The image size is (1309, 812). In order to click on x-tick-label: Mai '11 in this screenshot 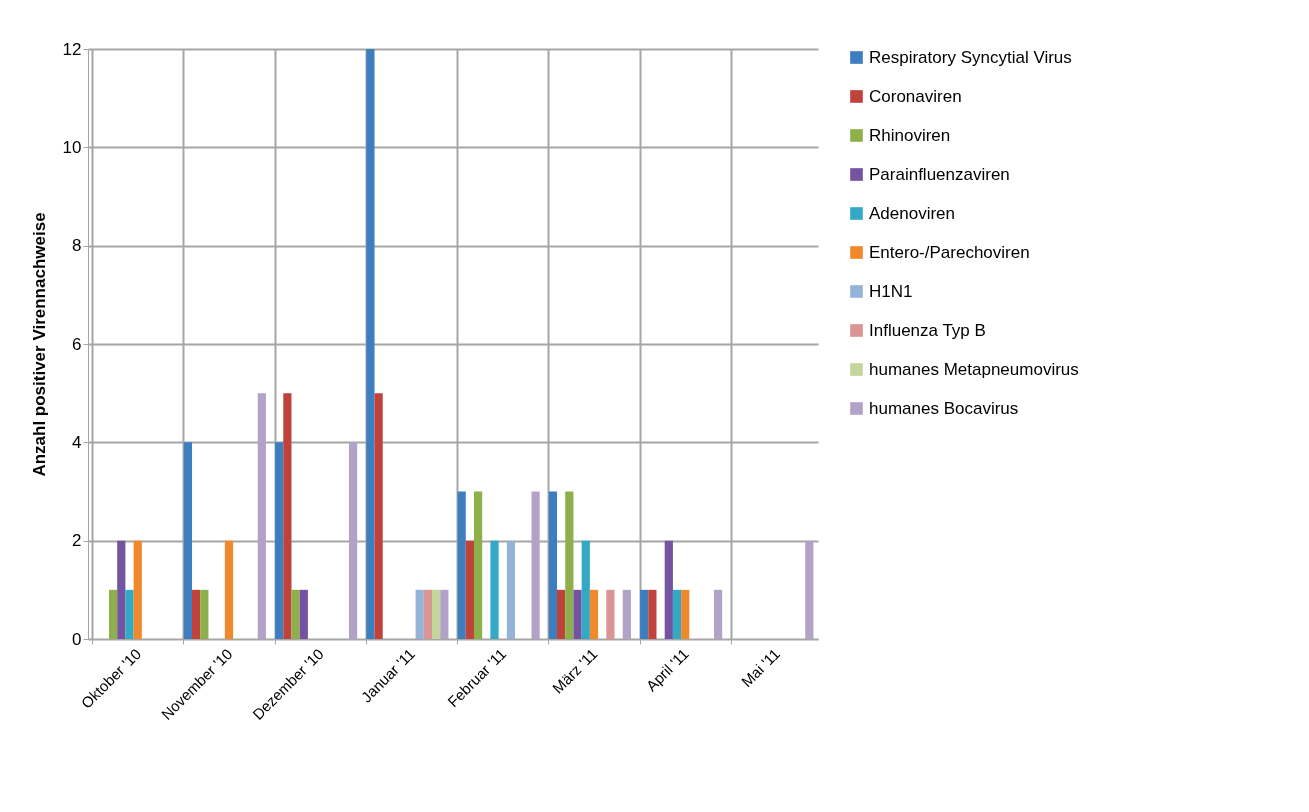, I will do `click(760, 668)`.